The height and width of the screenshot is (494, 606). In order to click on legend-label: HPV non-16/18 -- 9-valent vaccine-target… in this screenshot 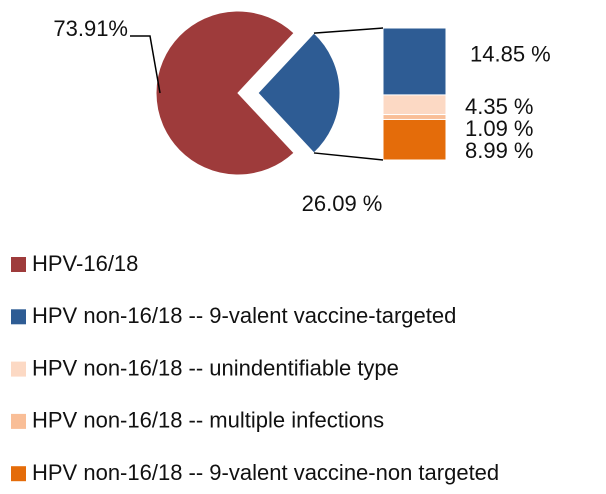, I will do `click(244, 315)`.